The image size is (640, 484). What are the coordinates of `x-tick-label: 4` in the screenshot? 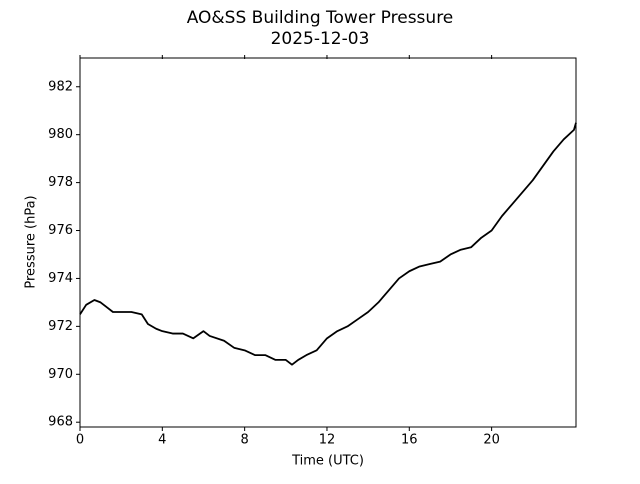 It's located at (162, 440).